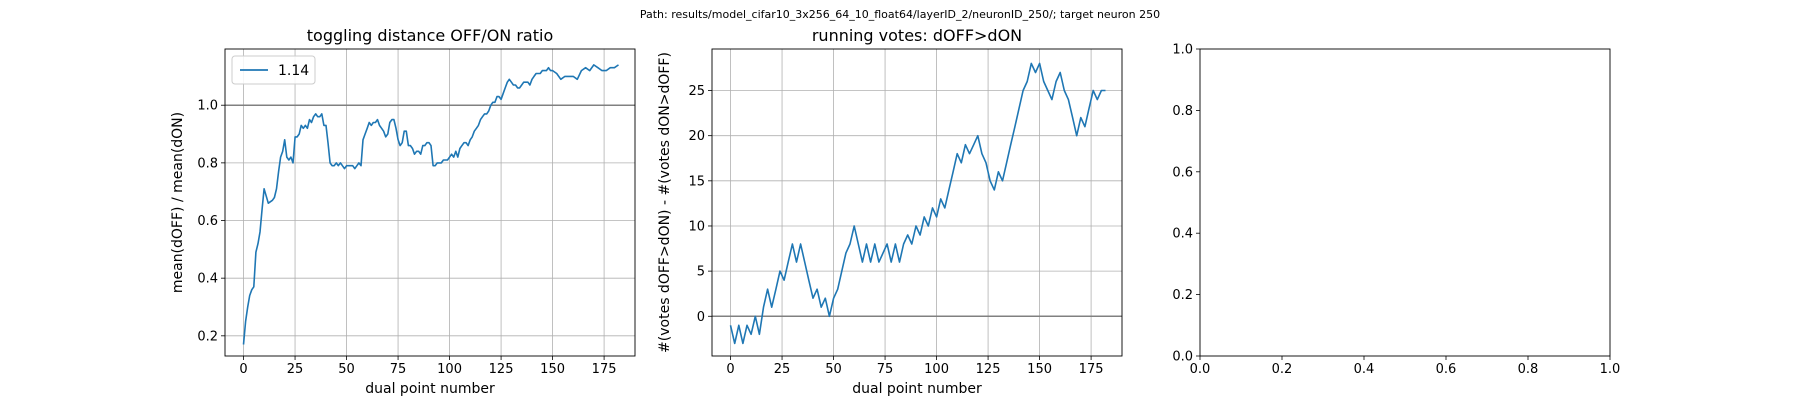  I want to click on x-tick-label: 0.8, so click(1528, 369).